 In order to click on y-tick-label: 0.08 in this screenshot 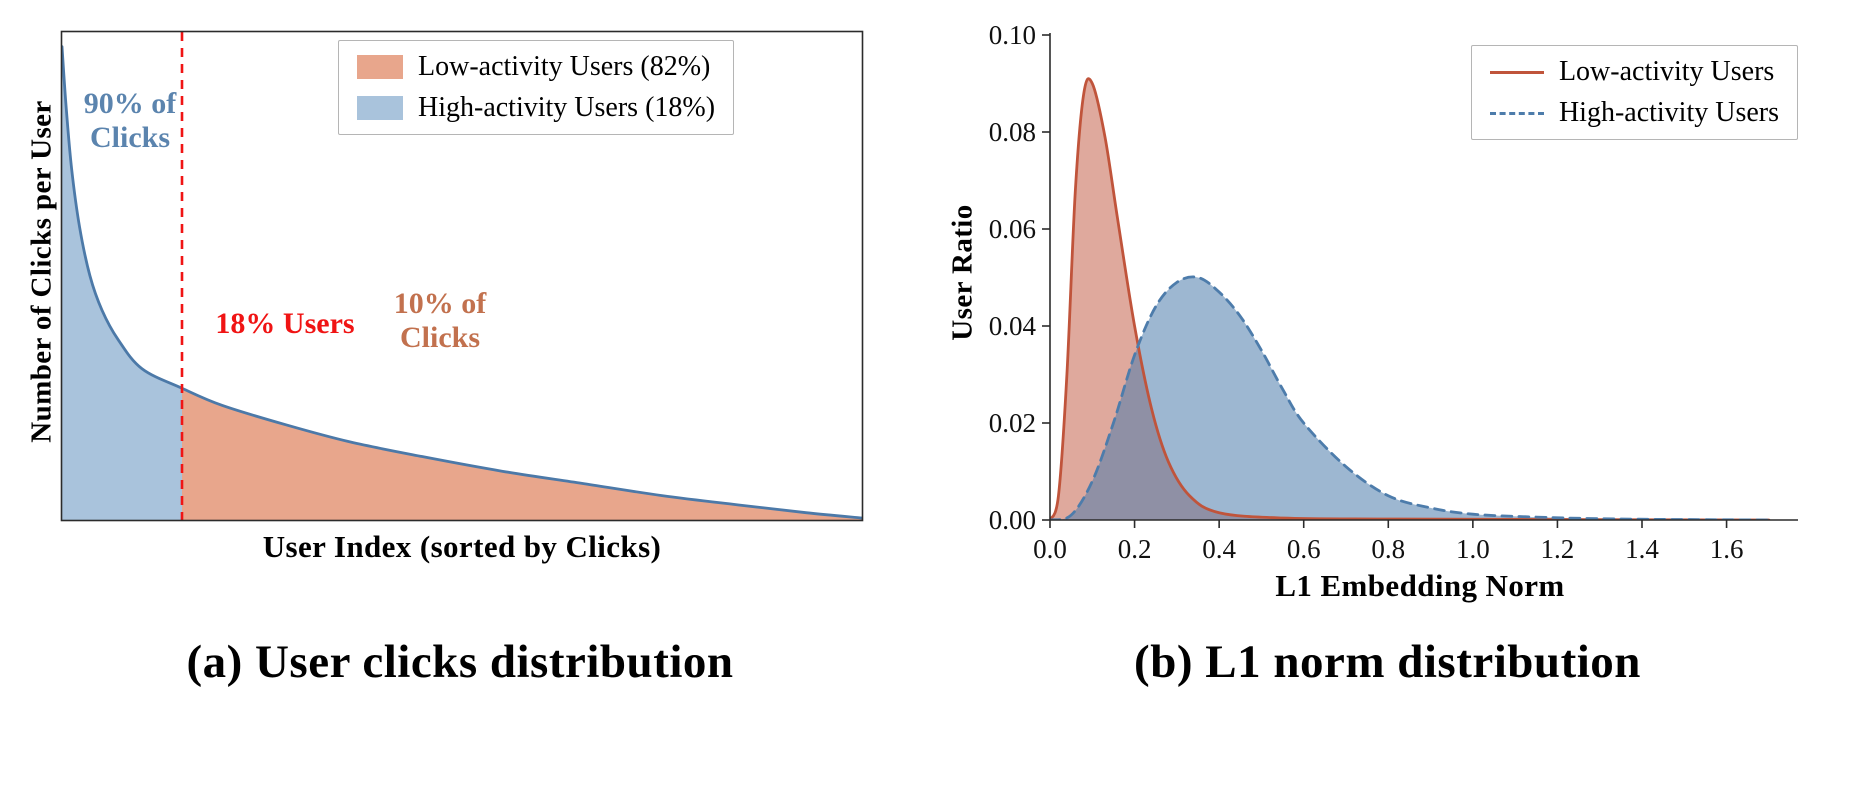, I will do `click(1012, 132)`.